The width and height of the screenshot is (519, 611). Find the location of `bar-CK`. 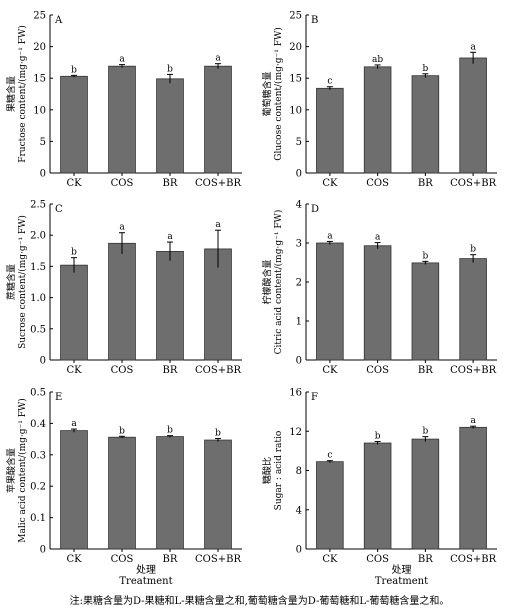

bar-CK is located at coordinates (74, 312).